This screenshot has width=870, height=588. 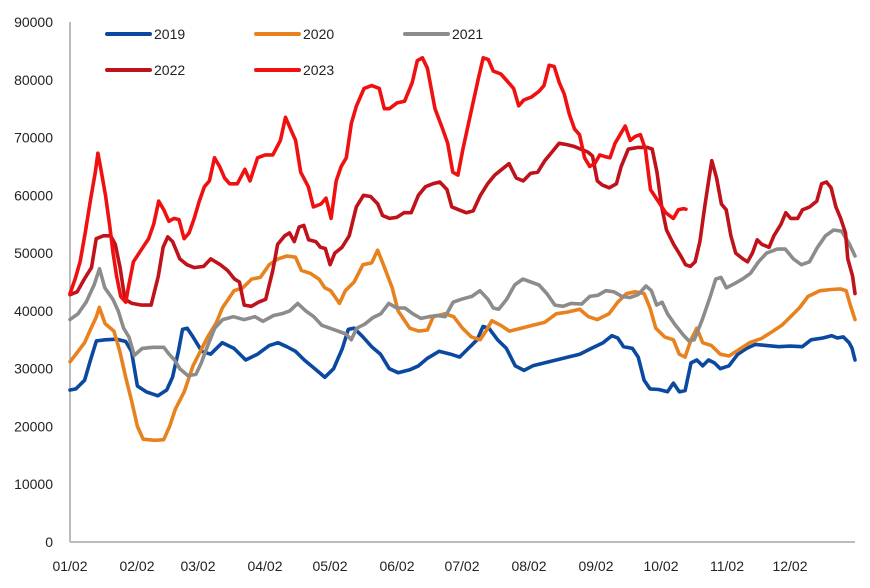 What do you see at coordinates (145, 70) in the screenshot?
I see `legend-item-2022: 2022` at bounding box center [145, 70].